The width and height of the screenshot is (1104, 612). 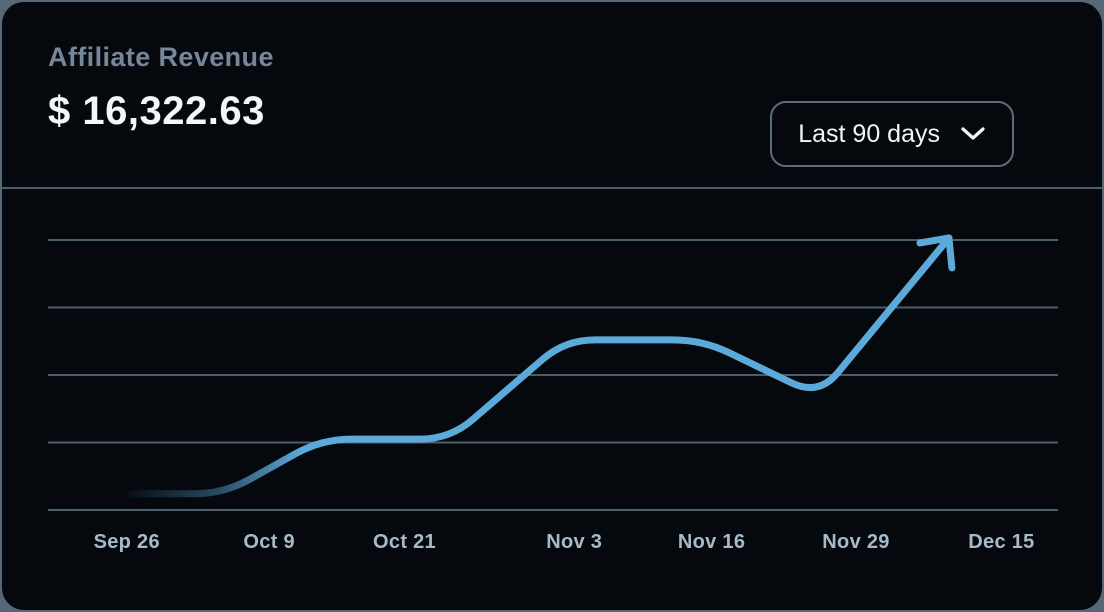 I want to click on header-divider, so click(x=552, y=188).